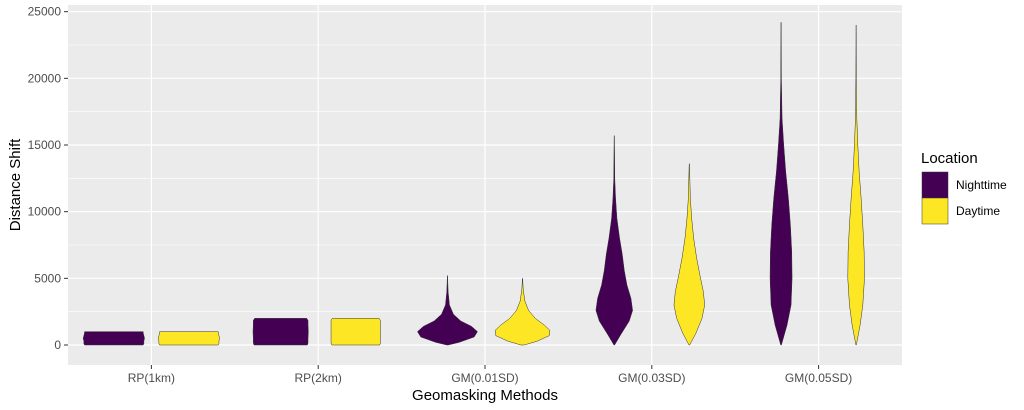 This screenshot has height=410, width=1024. I want to click on legend-title: Location, so click(949, 158).